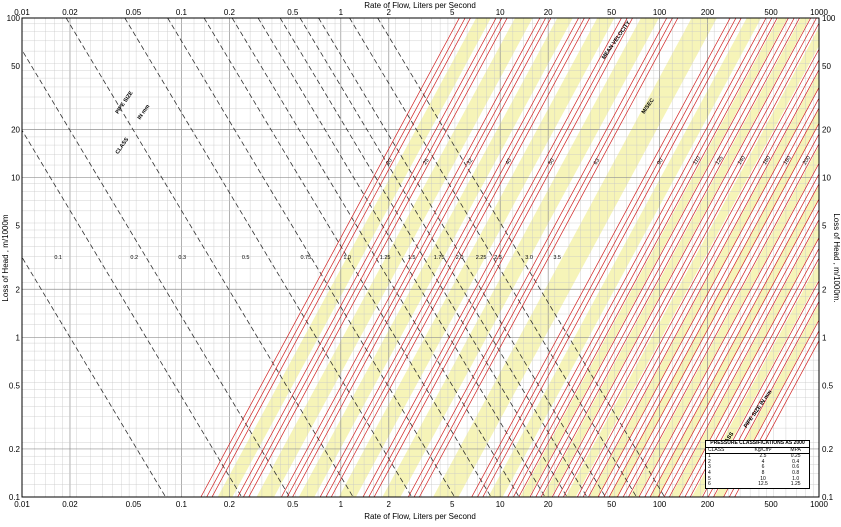 The height and width of the screenshot is (527, 841). I want to click on pipe-size-label: 50, so click(552, 162).